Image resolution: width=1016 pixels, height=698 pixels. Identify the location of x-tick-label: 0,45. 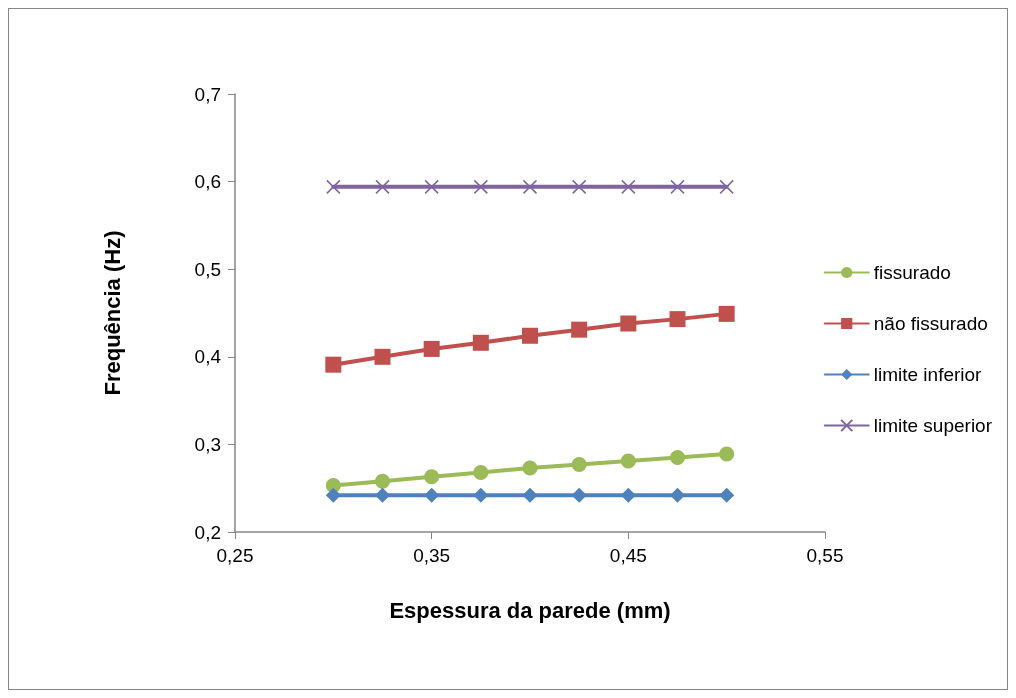
(628, 555).